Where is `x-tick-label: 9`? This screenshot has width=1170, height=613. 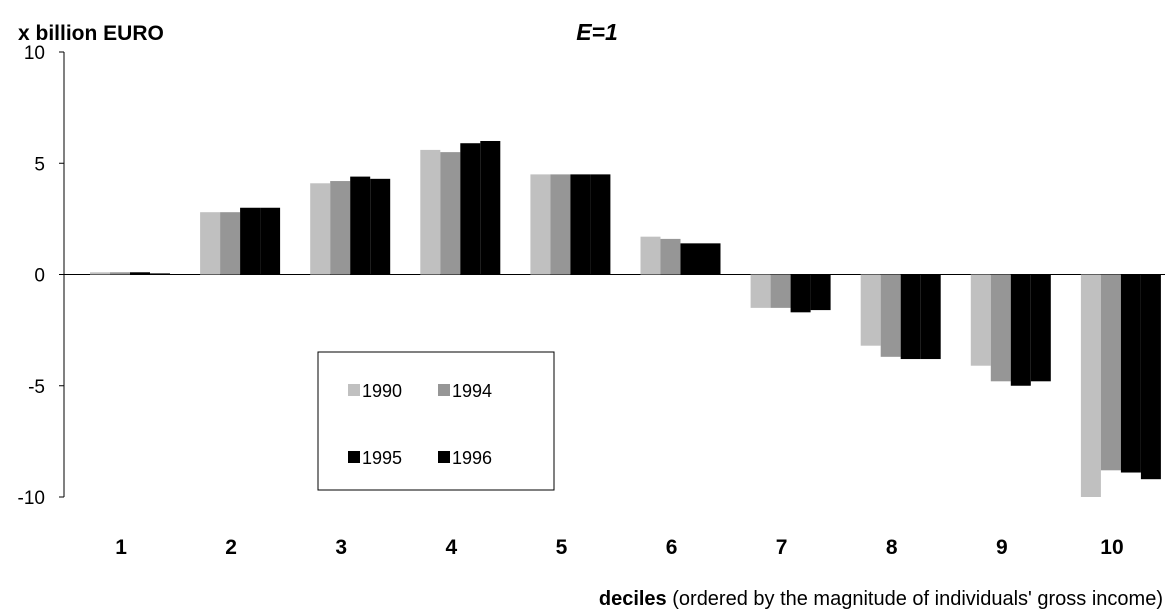 x-tick-label: 9 is located at coordinates (1002, 547).